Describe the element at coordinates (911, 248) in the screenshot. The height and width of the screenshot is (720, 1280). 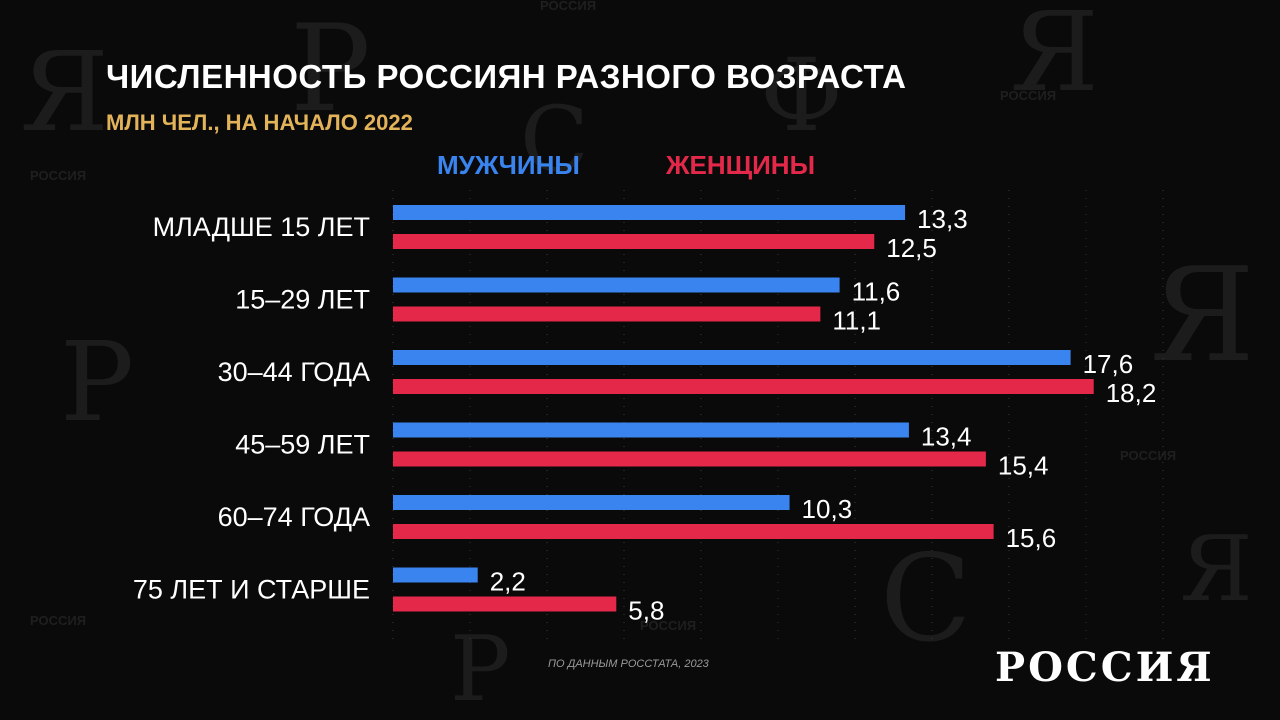
I see `value-label-women: 12,5` at that location.